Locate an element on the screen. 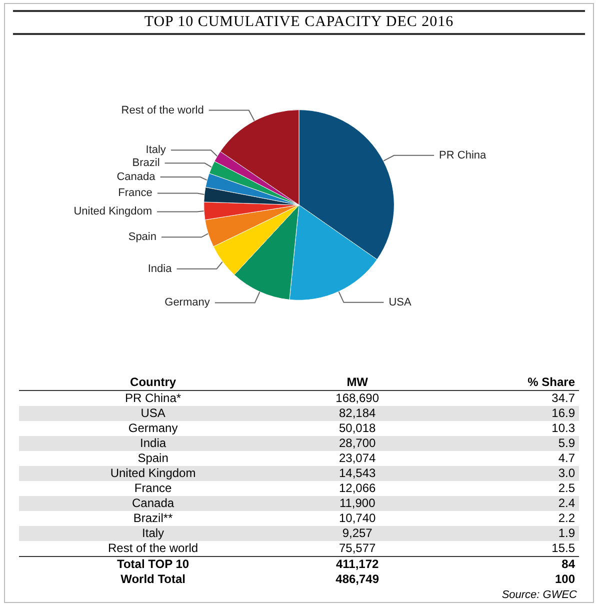 This screenshot has height=607, width=598. text: 75,577 is located at coordinates (357, 548).